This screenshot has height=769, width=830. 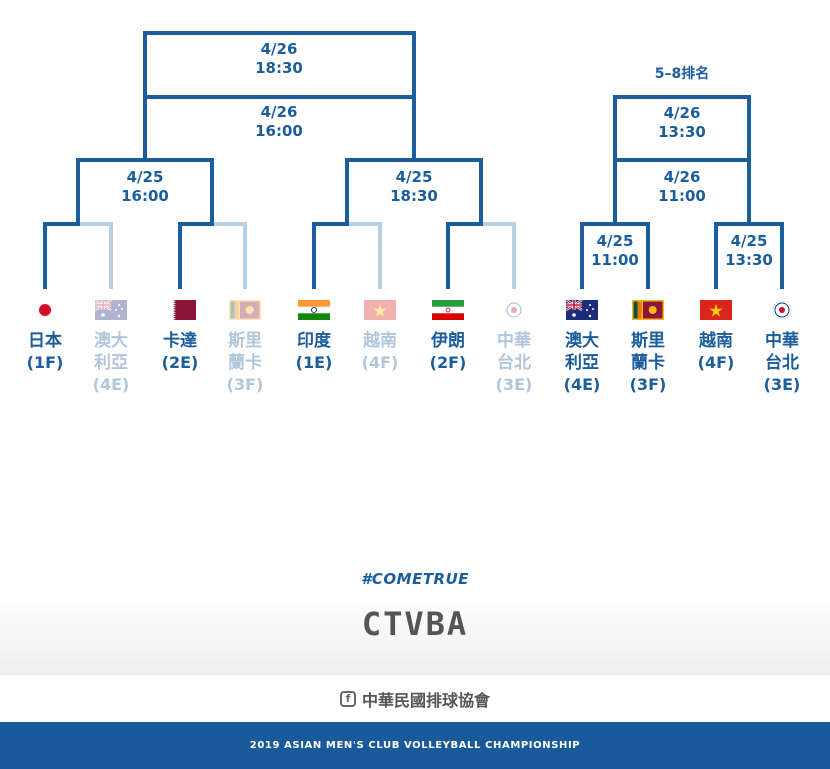 What do you see at coordinates (45, 362) in the screenshot?
I see `team-seed: (1F)` at bounding box center [45, 362].